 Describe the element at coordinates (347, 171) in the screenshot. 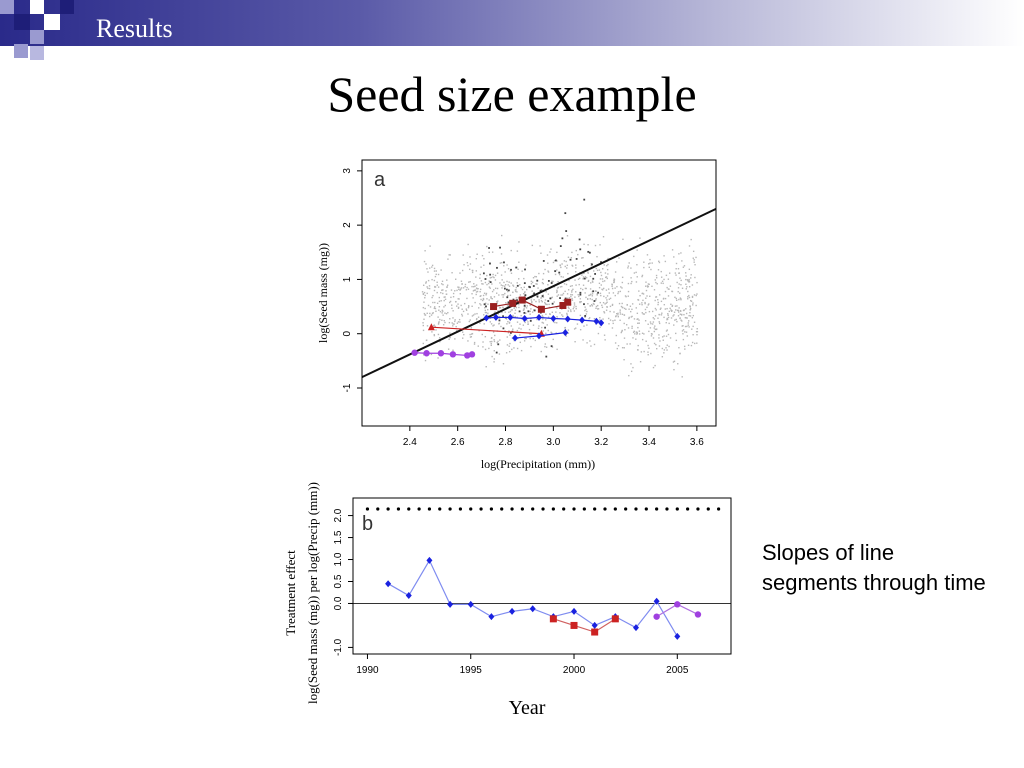

I see `y-tick-label: 3` at that location.